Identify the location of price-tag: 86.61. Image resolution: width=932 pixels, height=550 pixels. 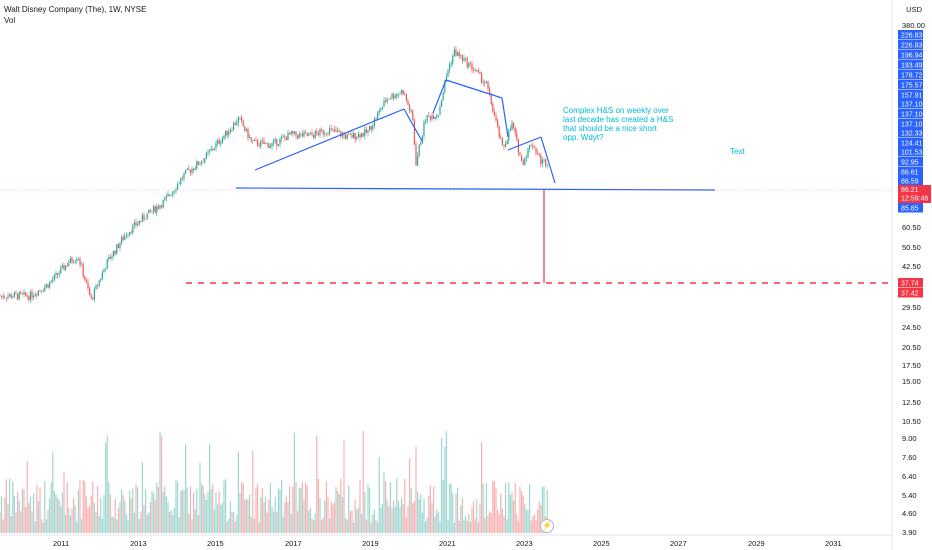
(910, 172).